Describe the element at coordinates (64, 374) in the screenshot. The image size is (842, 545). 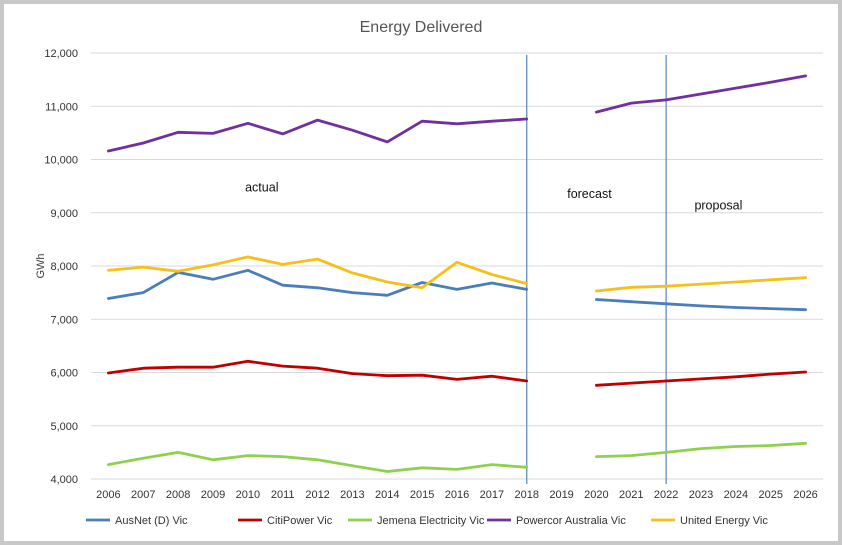
I see `y-tick-label: 6,000` at that location.